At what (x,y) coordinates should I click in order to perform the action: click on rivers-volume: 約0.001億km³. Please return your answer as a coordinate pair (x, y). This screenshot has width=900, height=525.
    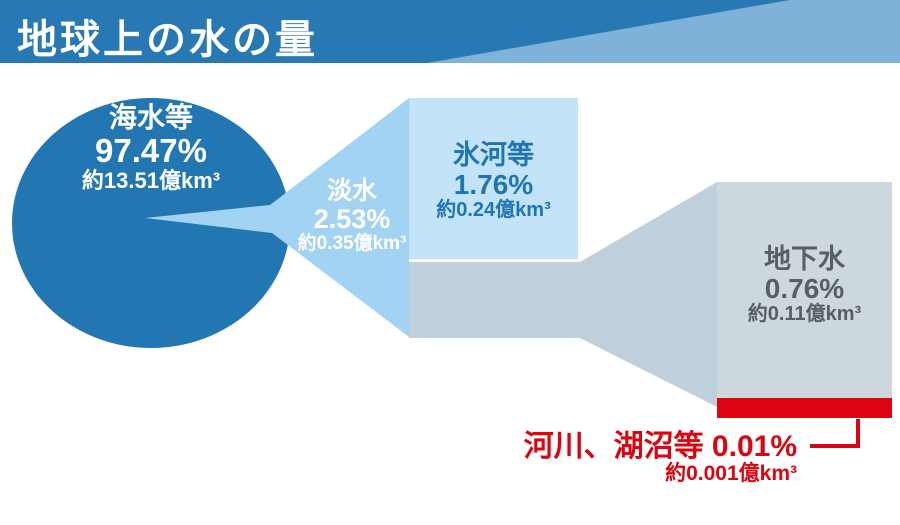
    Looking at the image, I should click on (731, 474).